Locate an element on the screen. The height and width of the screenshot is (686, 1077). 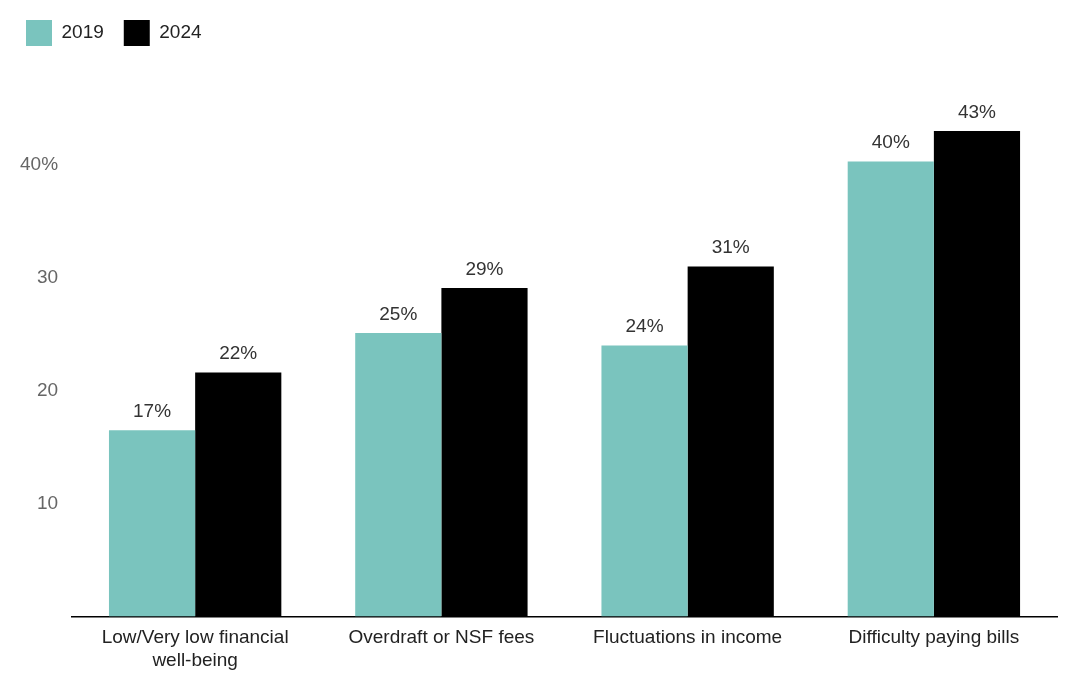
legend-label: 2019 is located at coordinates (82, 32).